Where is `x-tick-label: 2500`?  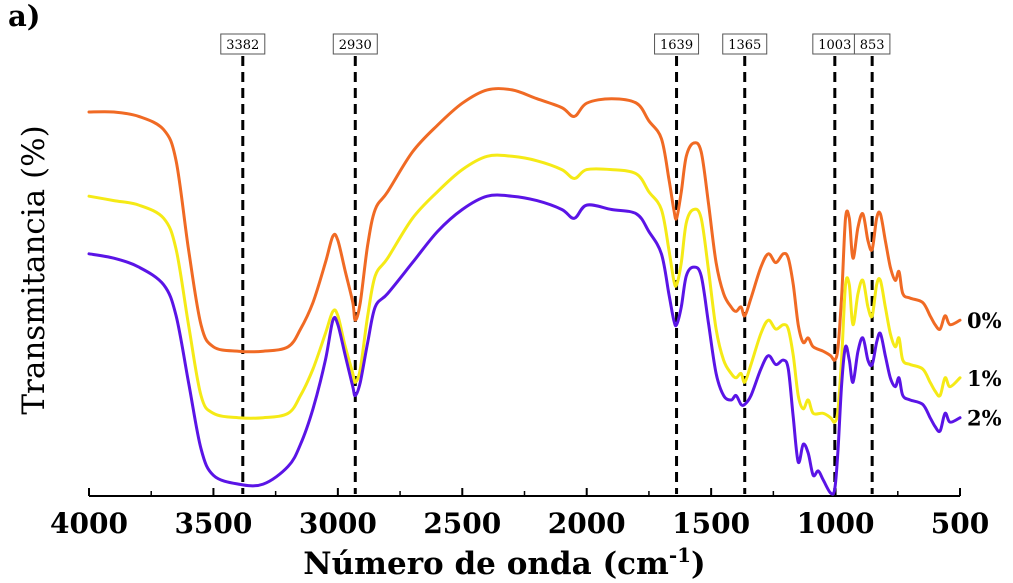
x-tick-label: 2500 is located at coordinates (462, 523).